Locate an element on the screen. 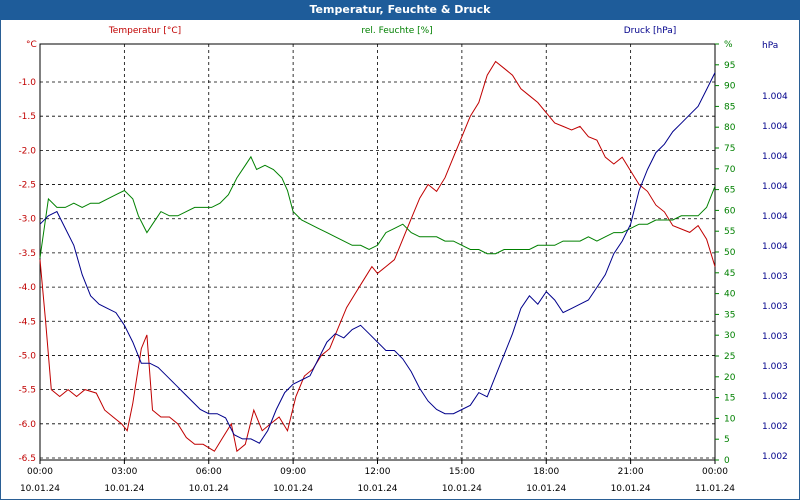 The height and width of the screenshot is (500, 800). hum-tick-label: 0 is located at coordinates (727, 461).